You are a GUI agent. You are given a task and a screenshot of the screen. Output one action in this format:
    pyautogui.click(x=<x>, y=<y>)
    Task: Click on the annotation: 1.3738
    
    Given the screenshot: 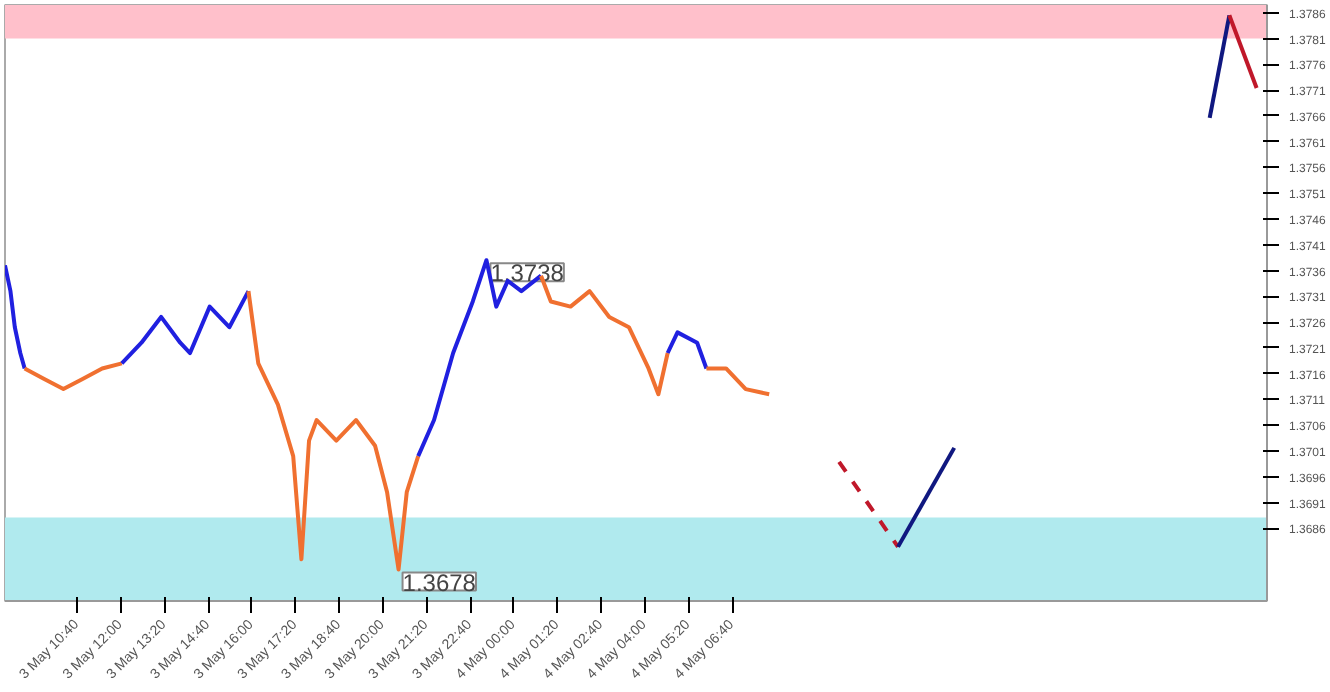 What is the action you would take?
    pyautogui.click(x=527, y=273)
    